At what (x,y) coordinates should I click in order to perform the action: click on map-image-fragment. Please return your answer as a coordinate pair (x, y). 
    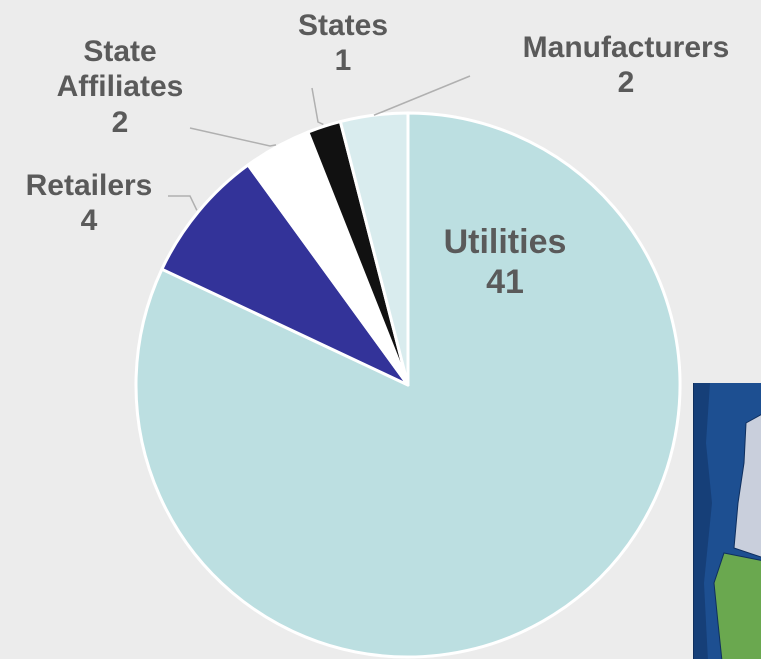
    Looking at the image, I should click on (727, 521).